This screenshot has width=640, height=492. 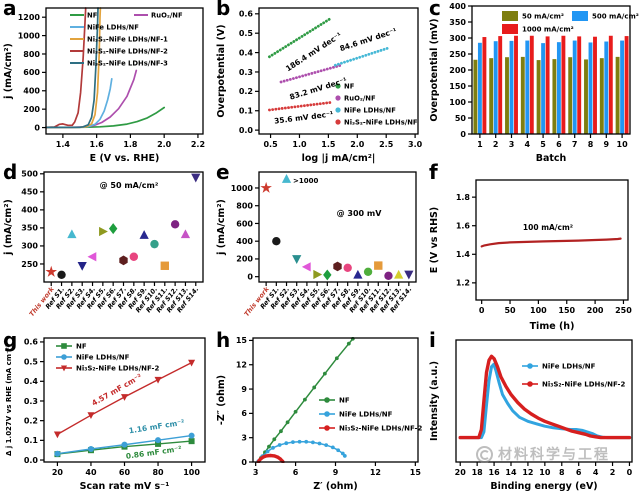 What do you see at coordinates (221, 400) in the screenshot?
I see `svg-text: -Z″ (ohm)` at bounding box center [221, 400].